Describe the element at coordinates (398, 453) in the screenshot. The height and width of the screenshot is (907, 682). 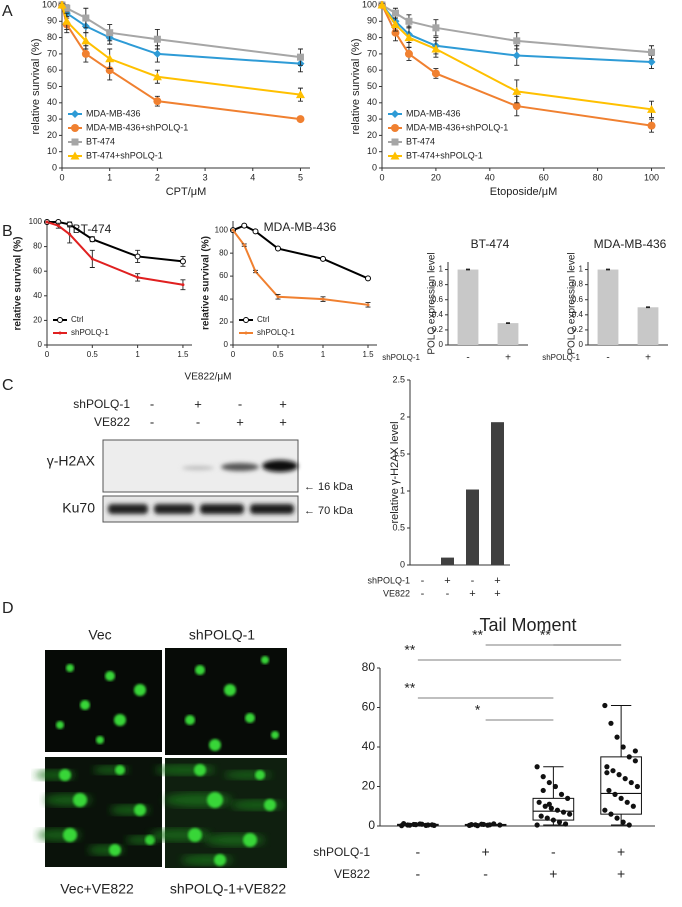
I see `y-tick-label: 1.5` at that location.